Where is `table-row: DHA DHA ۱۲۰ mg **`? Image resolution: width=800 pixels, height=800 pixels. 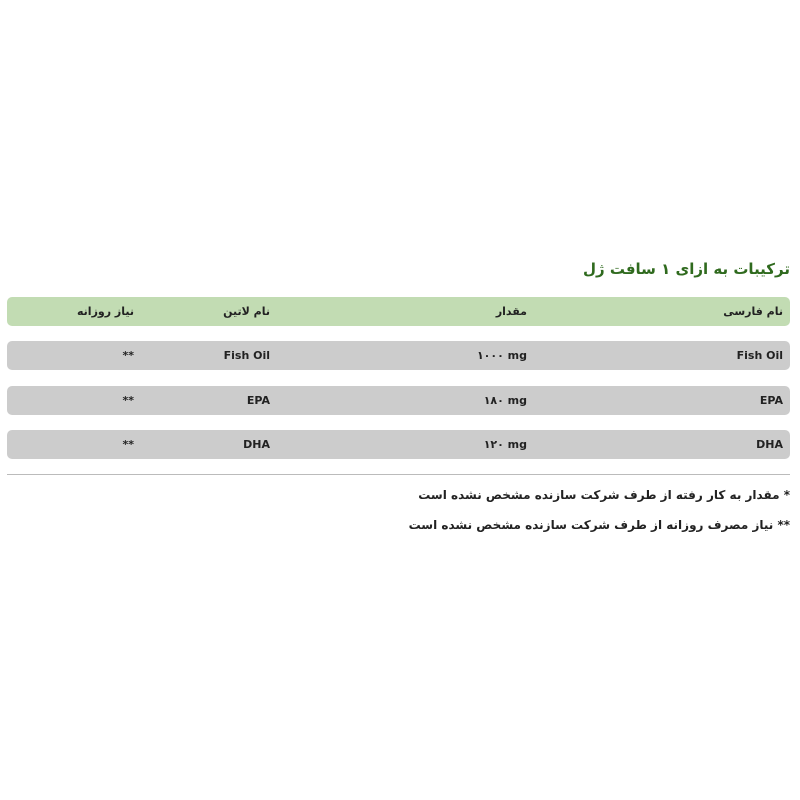 table-row: DHA DHA ۱۲۰ mg ** is located at coordinates (398, 444).